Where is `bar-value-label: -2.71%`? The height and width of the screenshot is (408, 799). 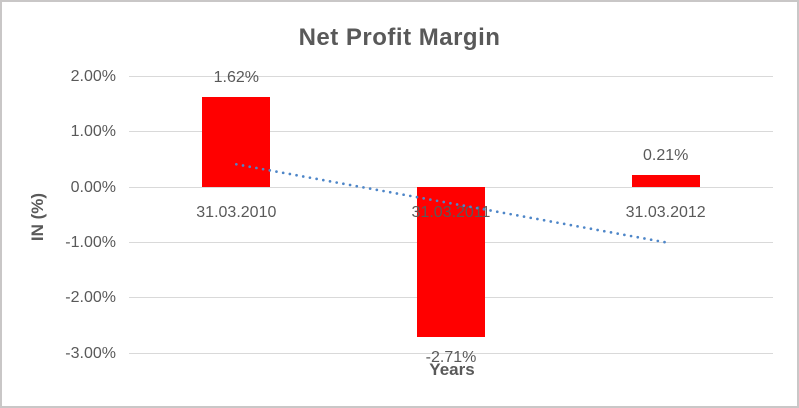 bar-value-label: -2.71% is located at coordinates (451, 357).